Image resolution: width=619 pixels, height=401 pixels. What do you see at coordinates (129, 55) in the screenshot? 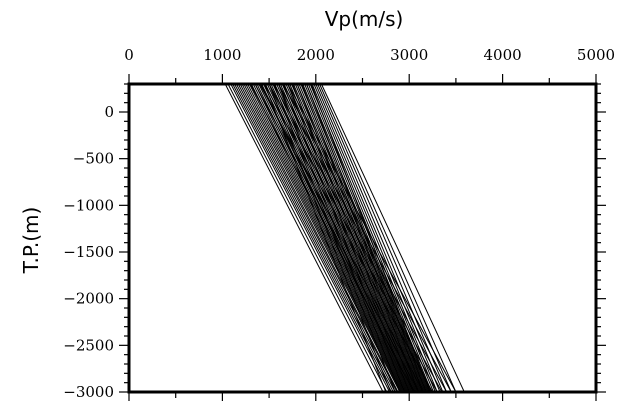
I see `x-tick-label: 0` at bounding box center [129, 55].